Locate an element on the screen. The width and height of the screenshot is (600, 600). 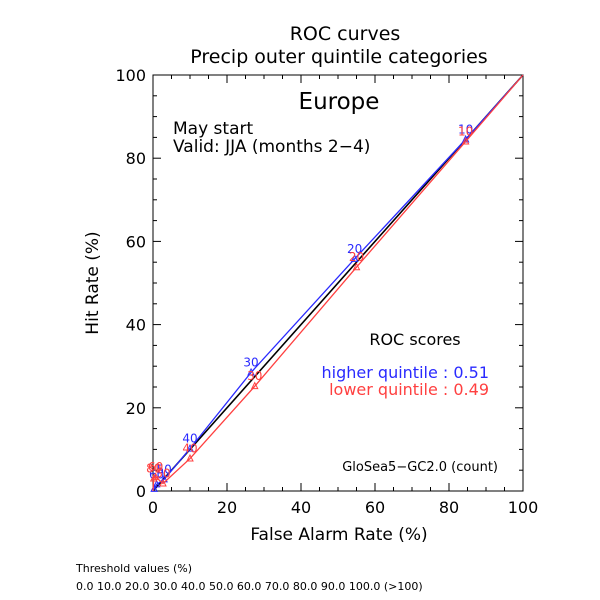
x-tick-label: 60 is located at coordinates (375, 507).